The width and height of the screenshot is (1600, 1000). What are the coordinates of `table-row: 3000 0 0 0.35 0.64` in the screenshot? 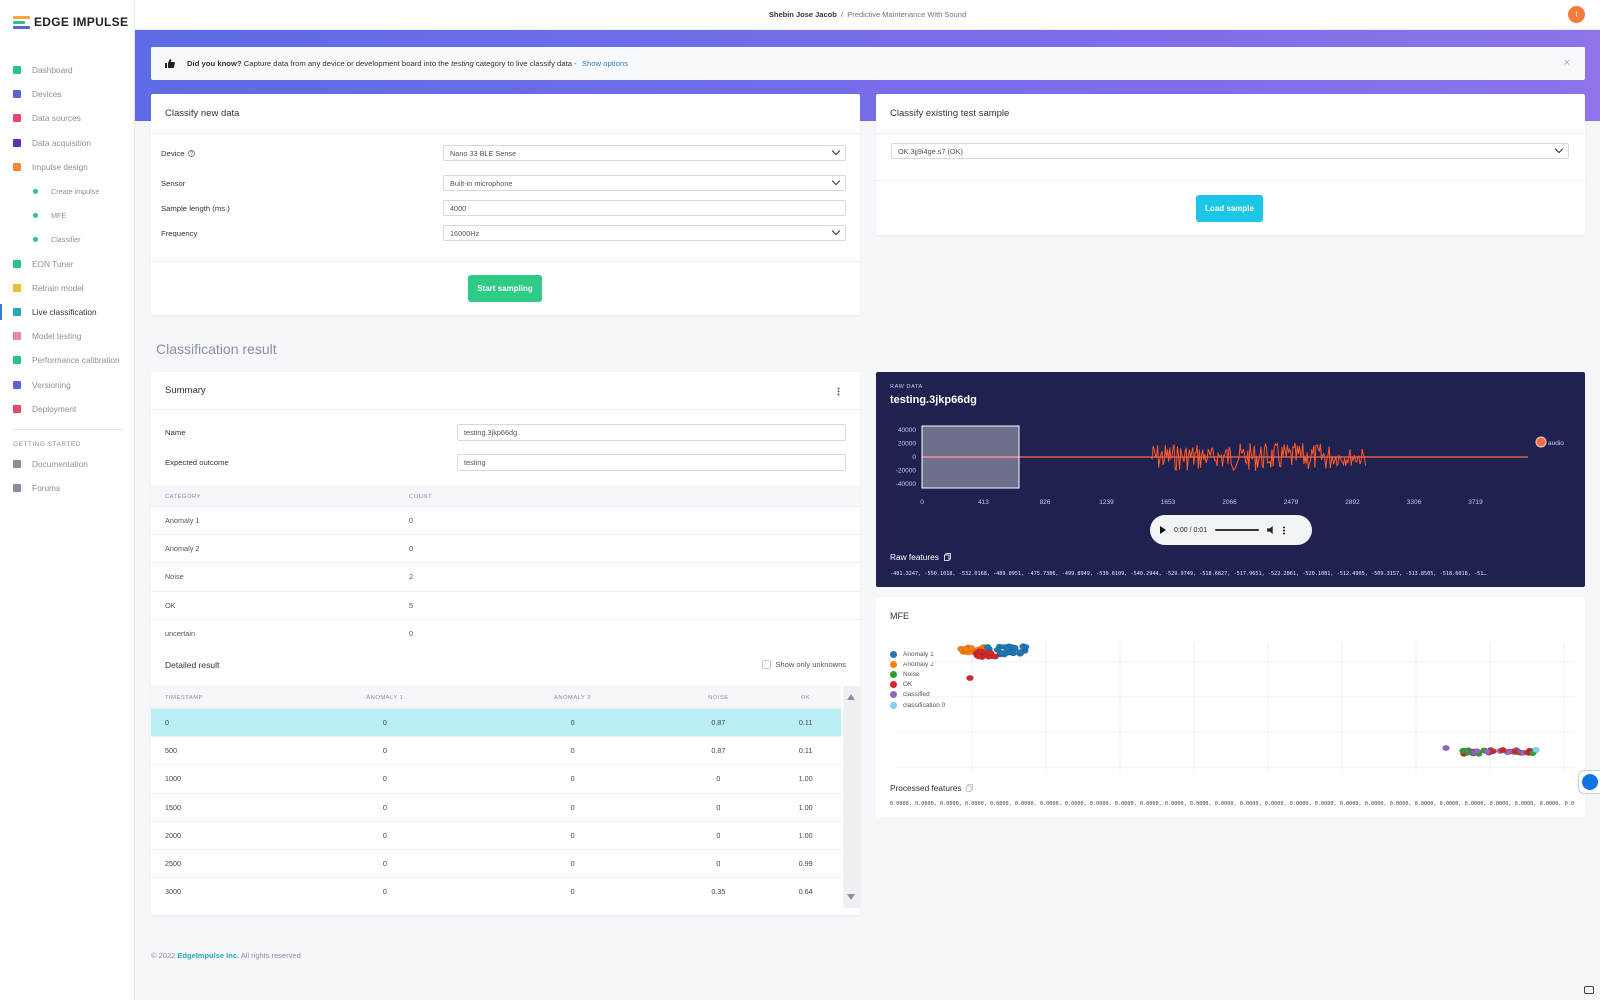 It's located at (496, 891).